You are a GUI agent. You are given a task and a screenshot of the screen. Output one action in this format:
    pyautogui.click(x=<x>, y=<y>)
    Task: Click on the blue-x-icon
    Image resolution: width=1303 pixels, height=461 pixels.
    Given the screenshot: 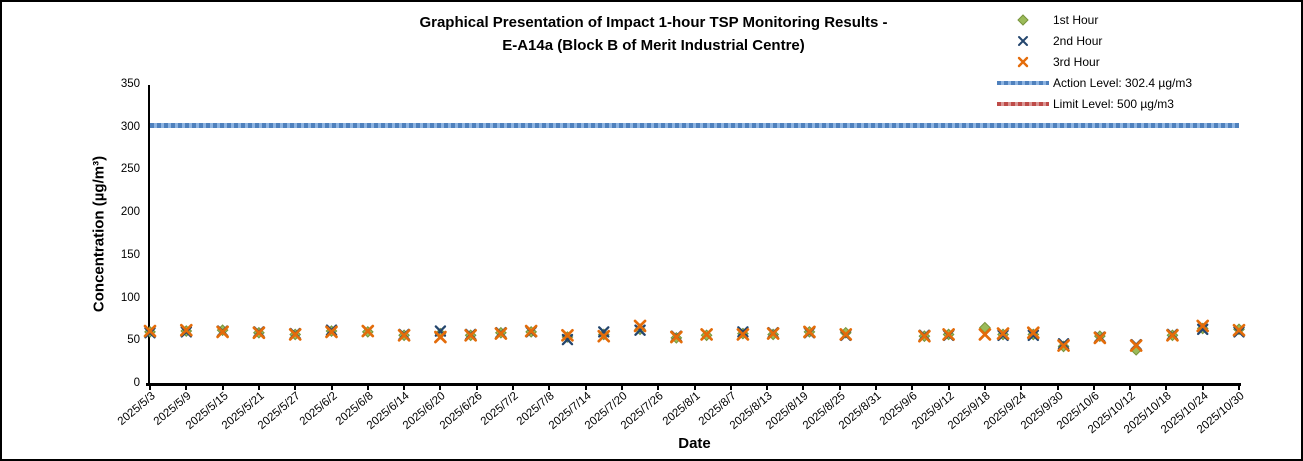 What is the action you would take?
    pyautogui.click(x=1023, y=41)
    